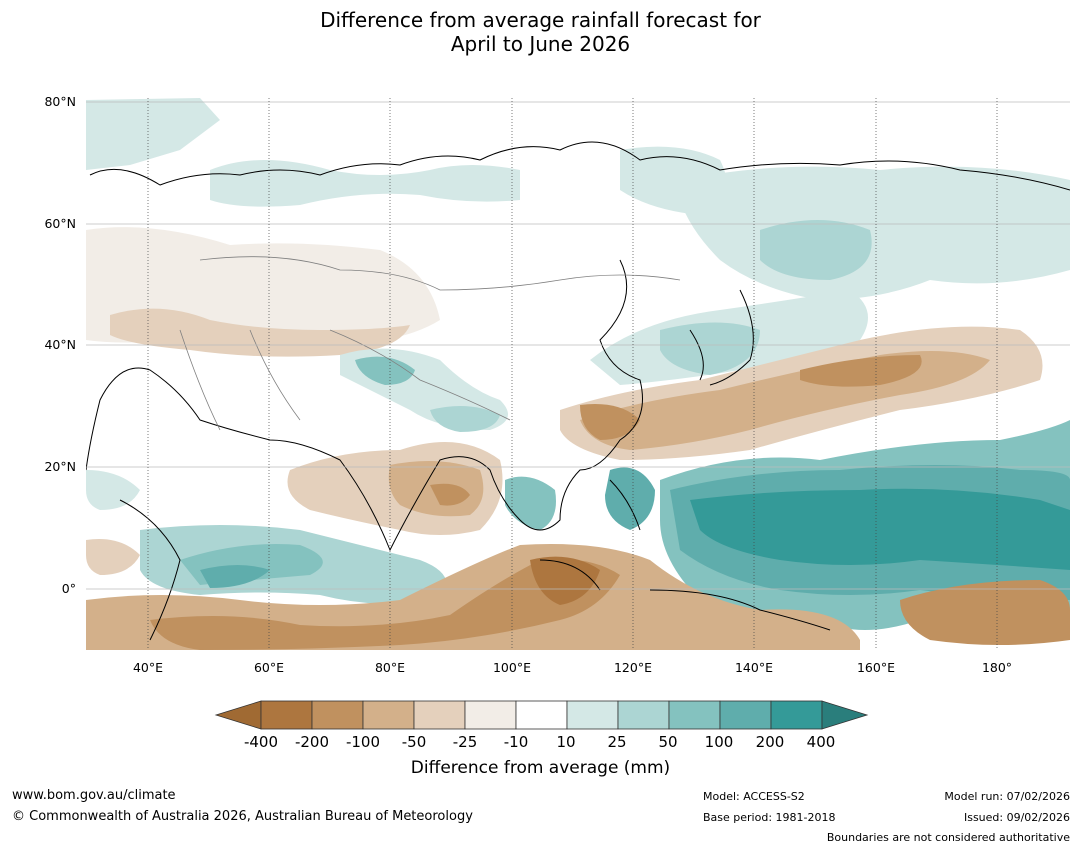 This screenshot has width=1081, height=850. Describe the element at coordinates (845, 715) in the screenshot. I see `legend-arrow-high` at that location.